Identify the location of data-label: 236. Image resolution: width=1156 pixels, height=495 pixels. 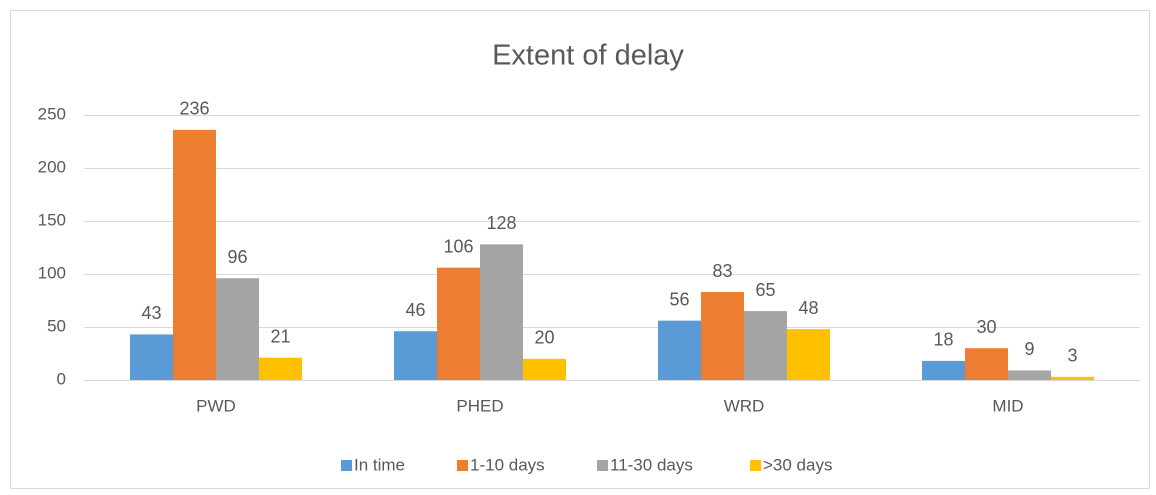
(194, 109).